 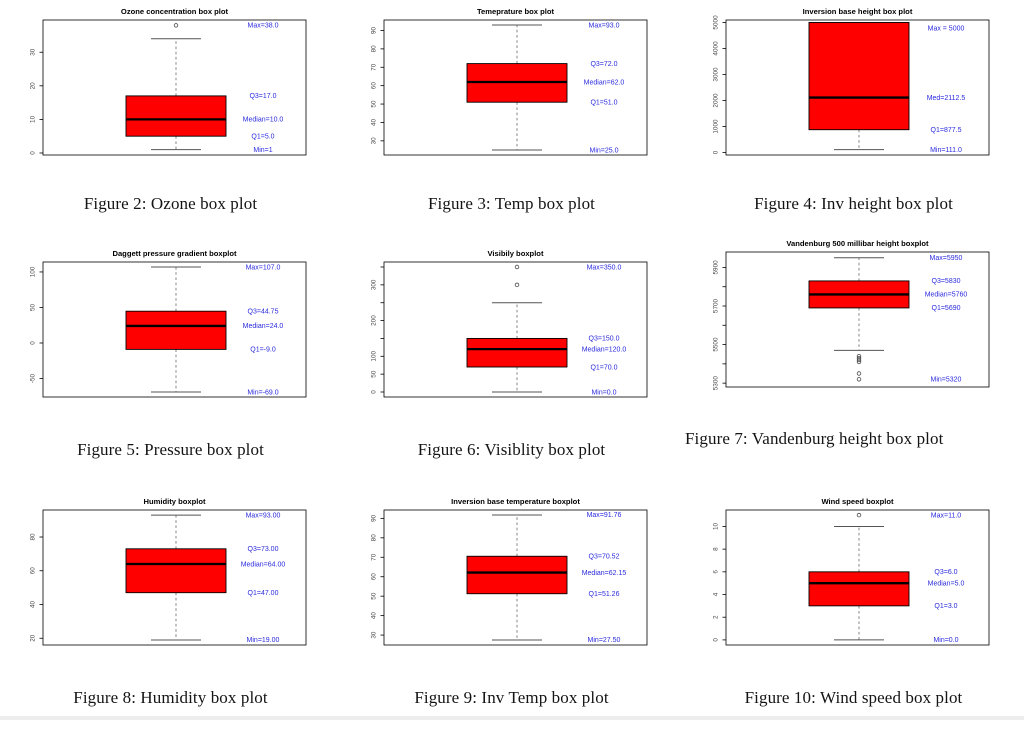 What do you see at coordinates (263, 26) in the screenshot?
I see `stat-annotation: Max=38.0` at bounding box center [263, 26].